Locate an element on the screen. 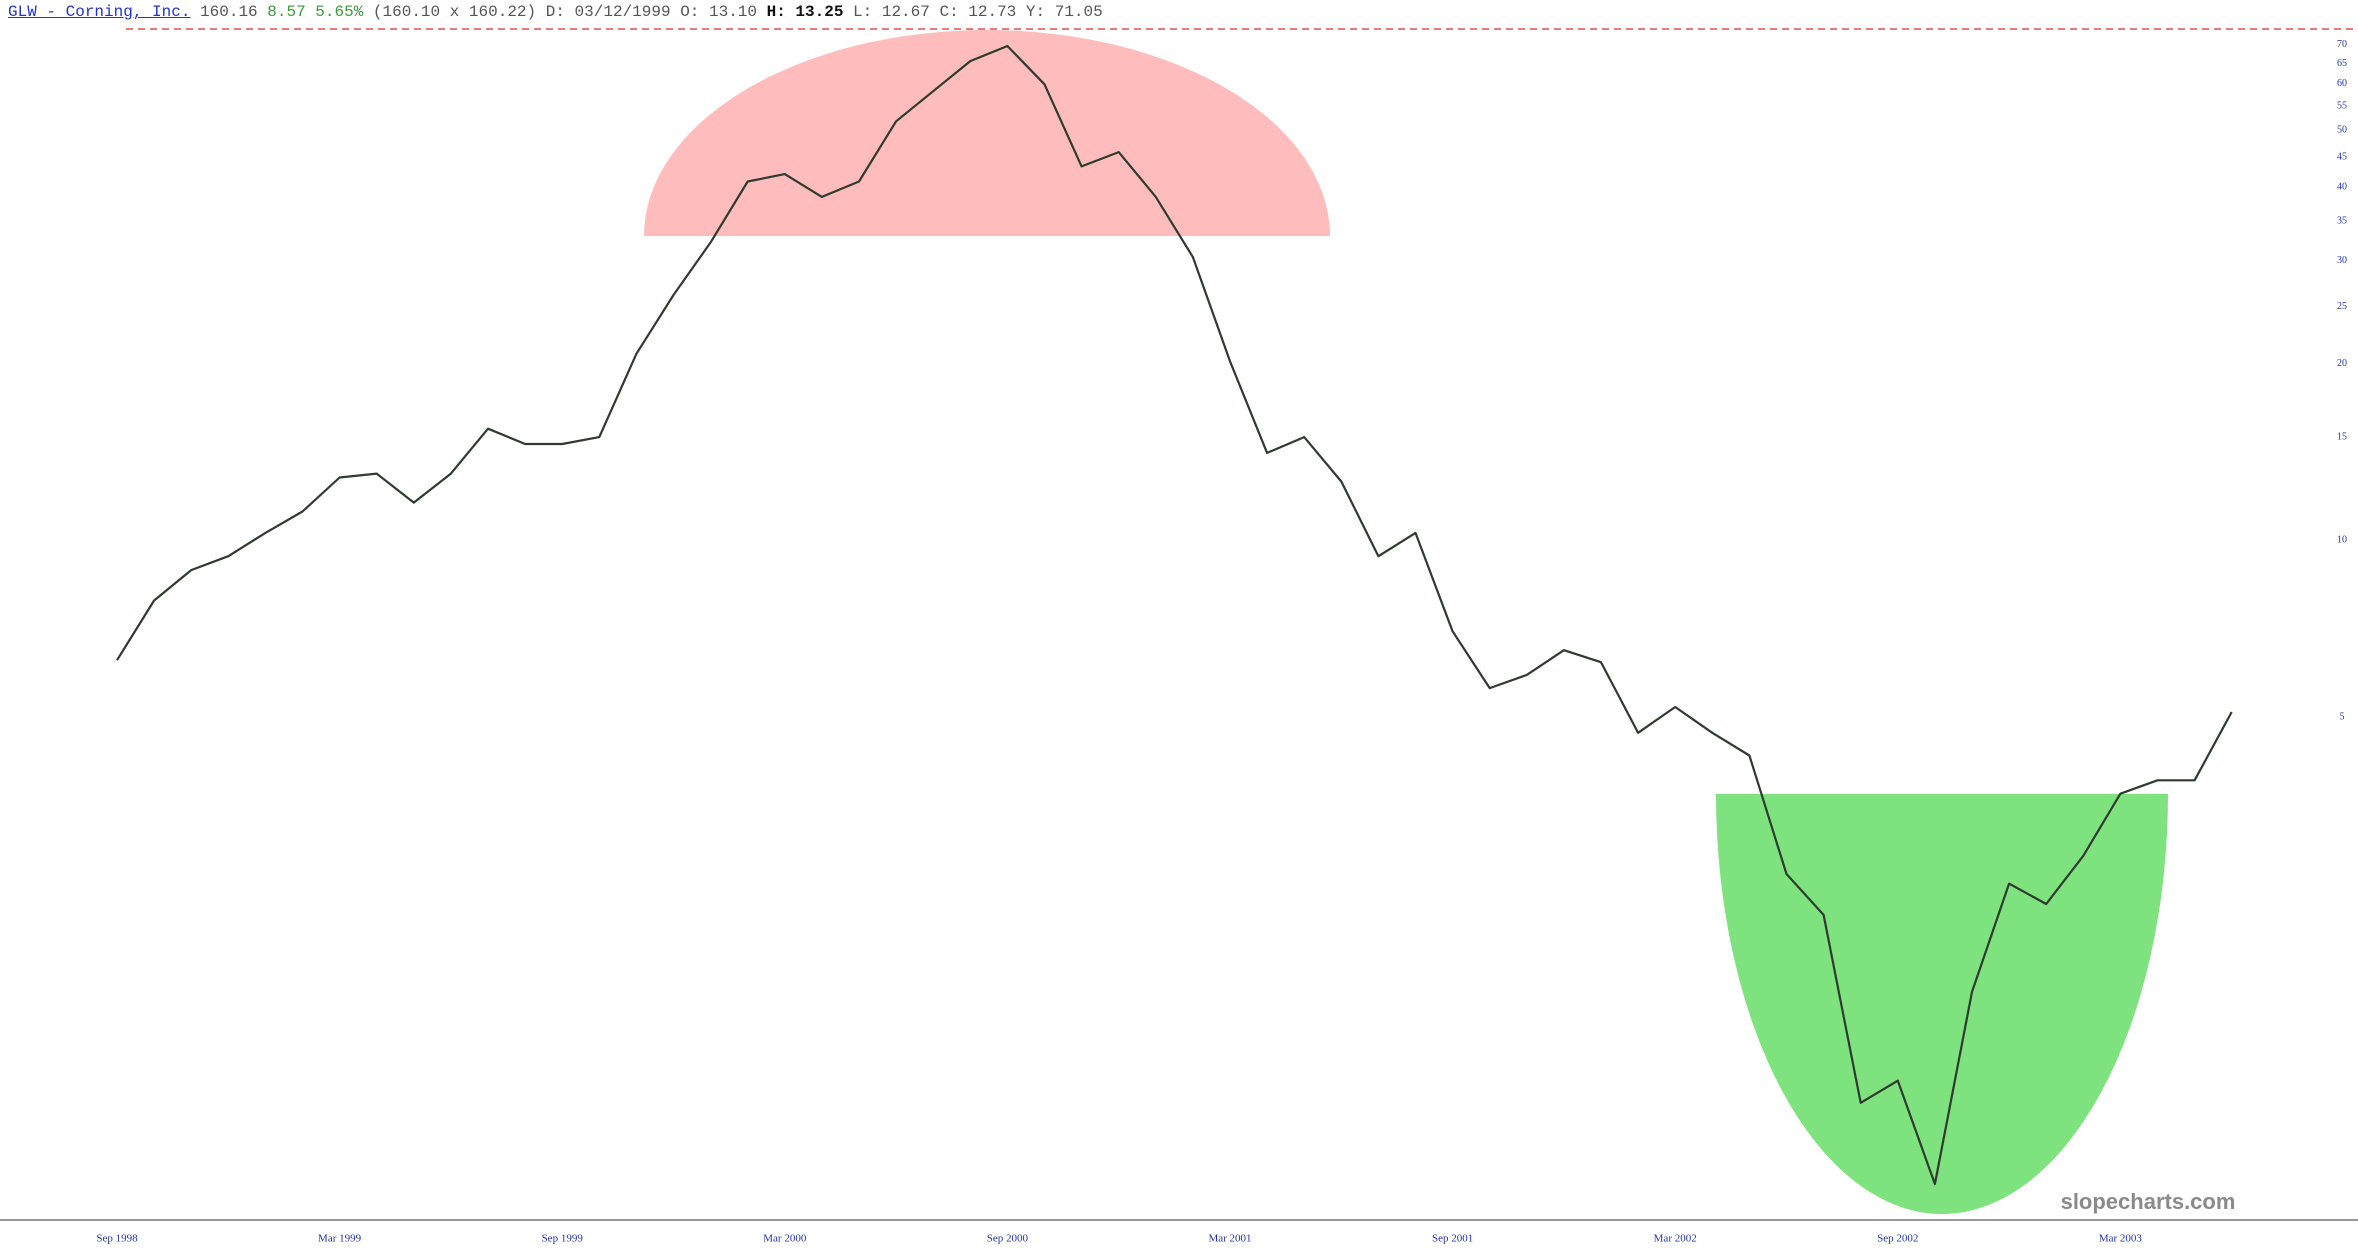 This screenshot has width=2358, height=1260. high-label: H: is located at coordinates (776, 12).